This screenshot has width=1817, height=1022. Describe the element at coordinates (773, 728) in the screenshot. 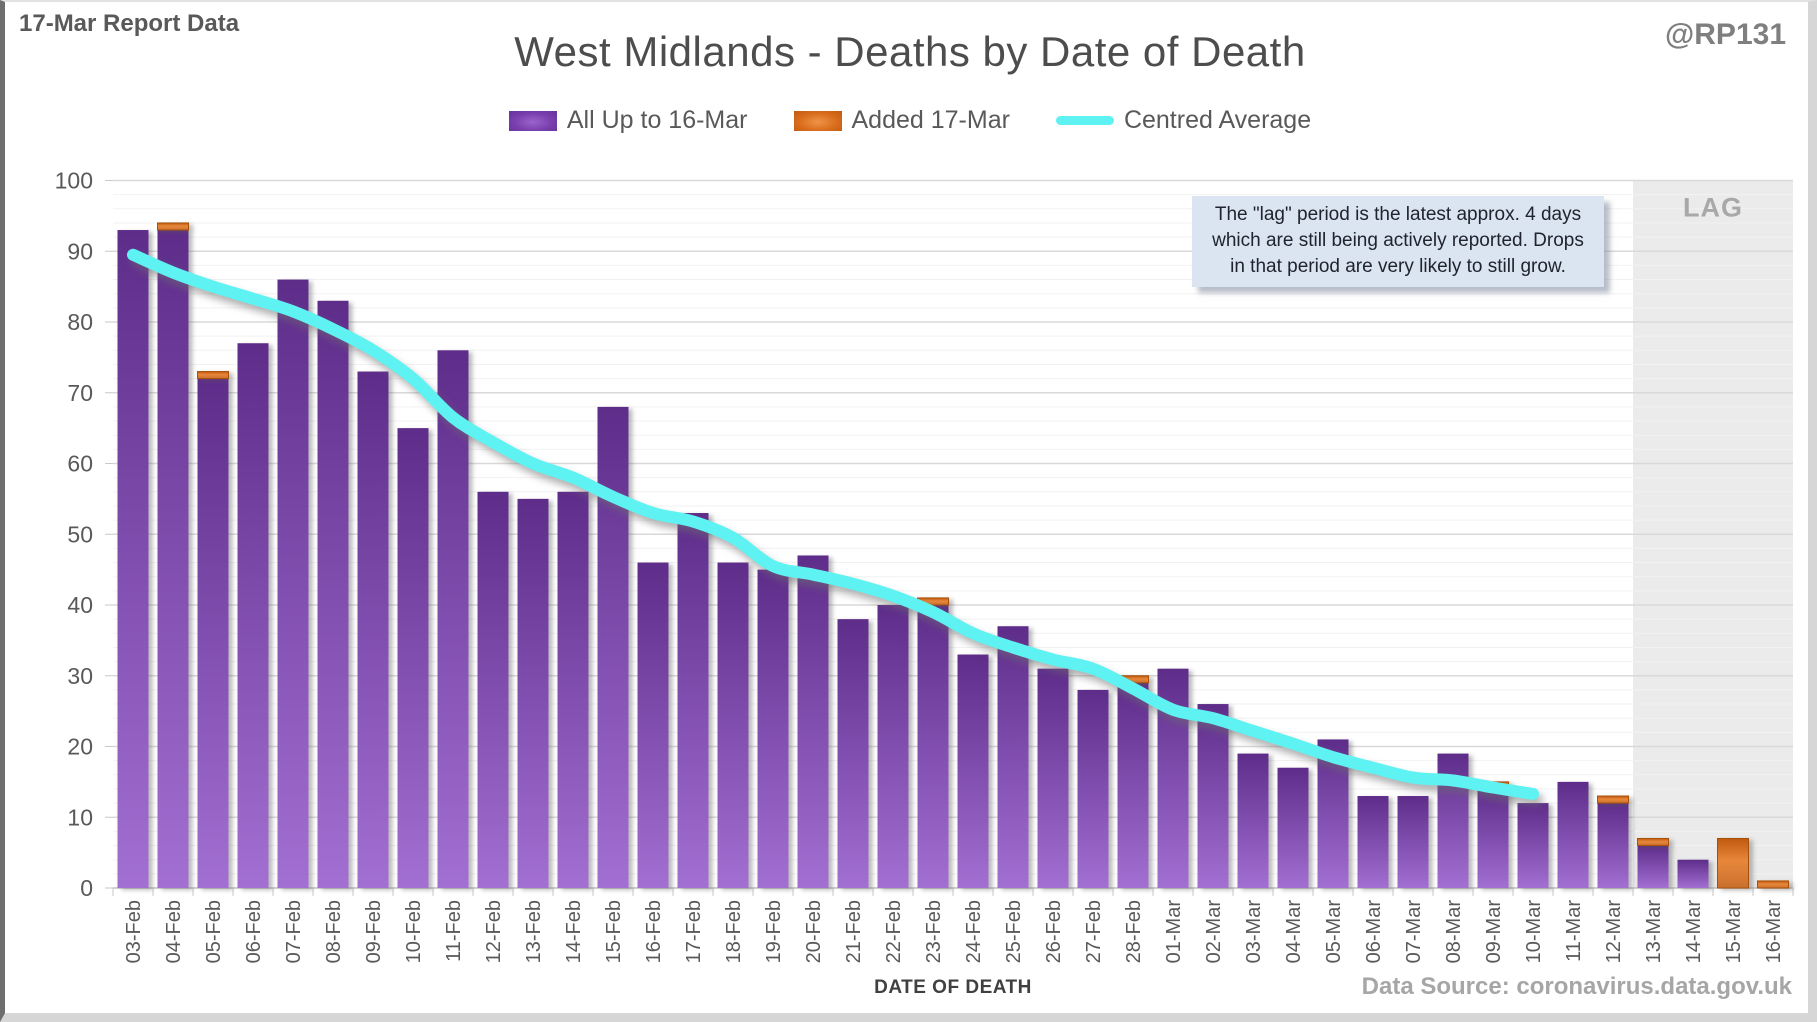

I see `bar-base-19-Feb` at that location.